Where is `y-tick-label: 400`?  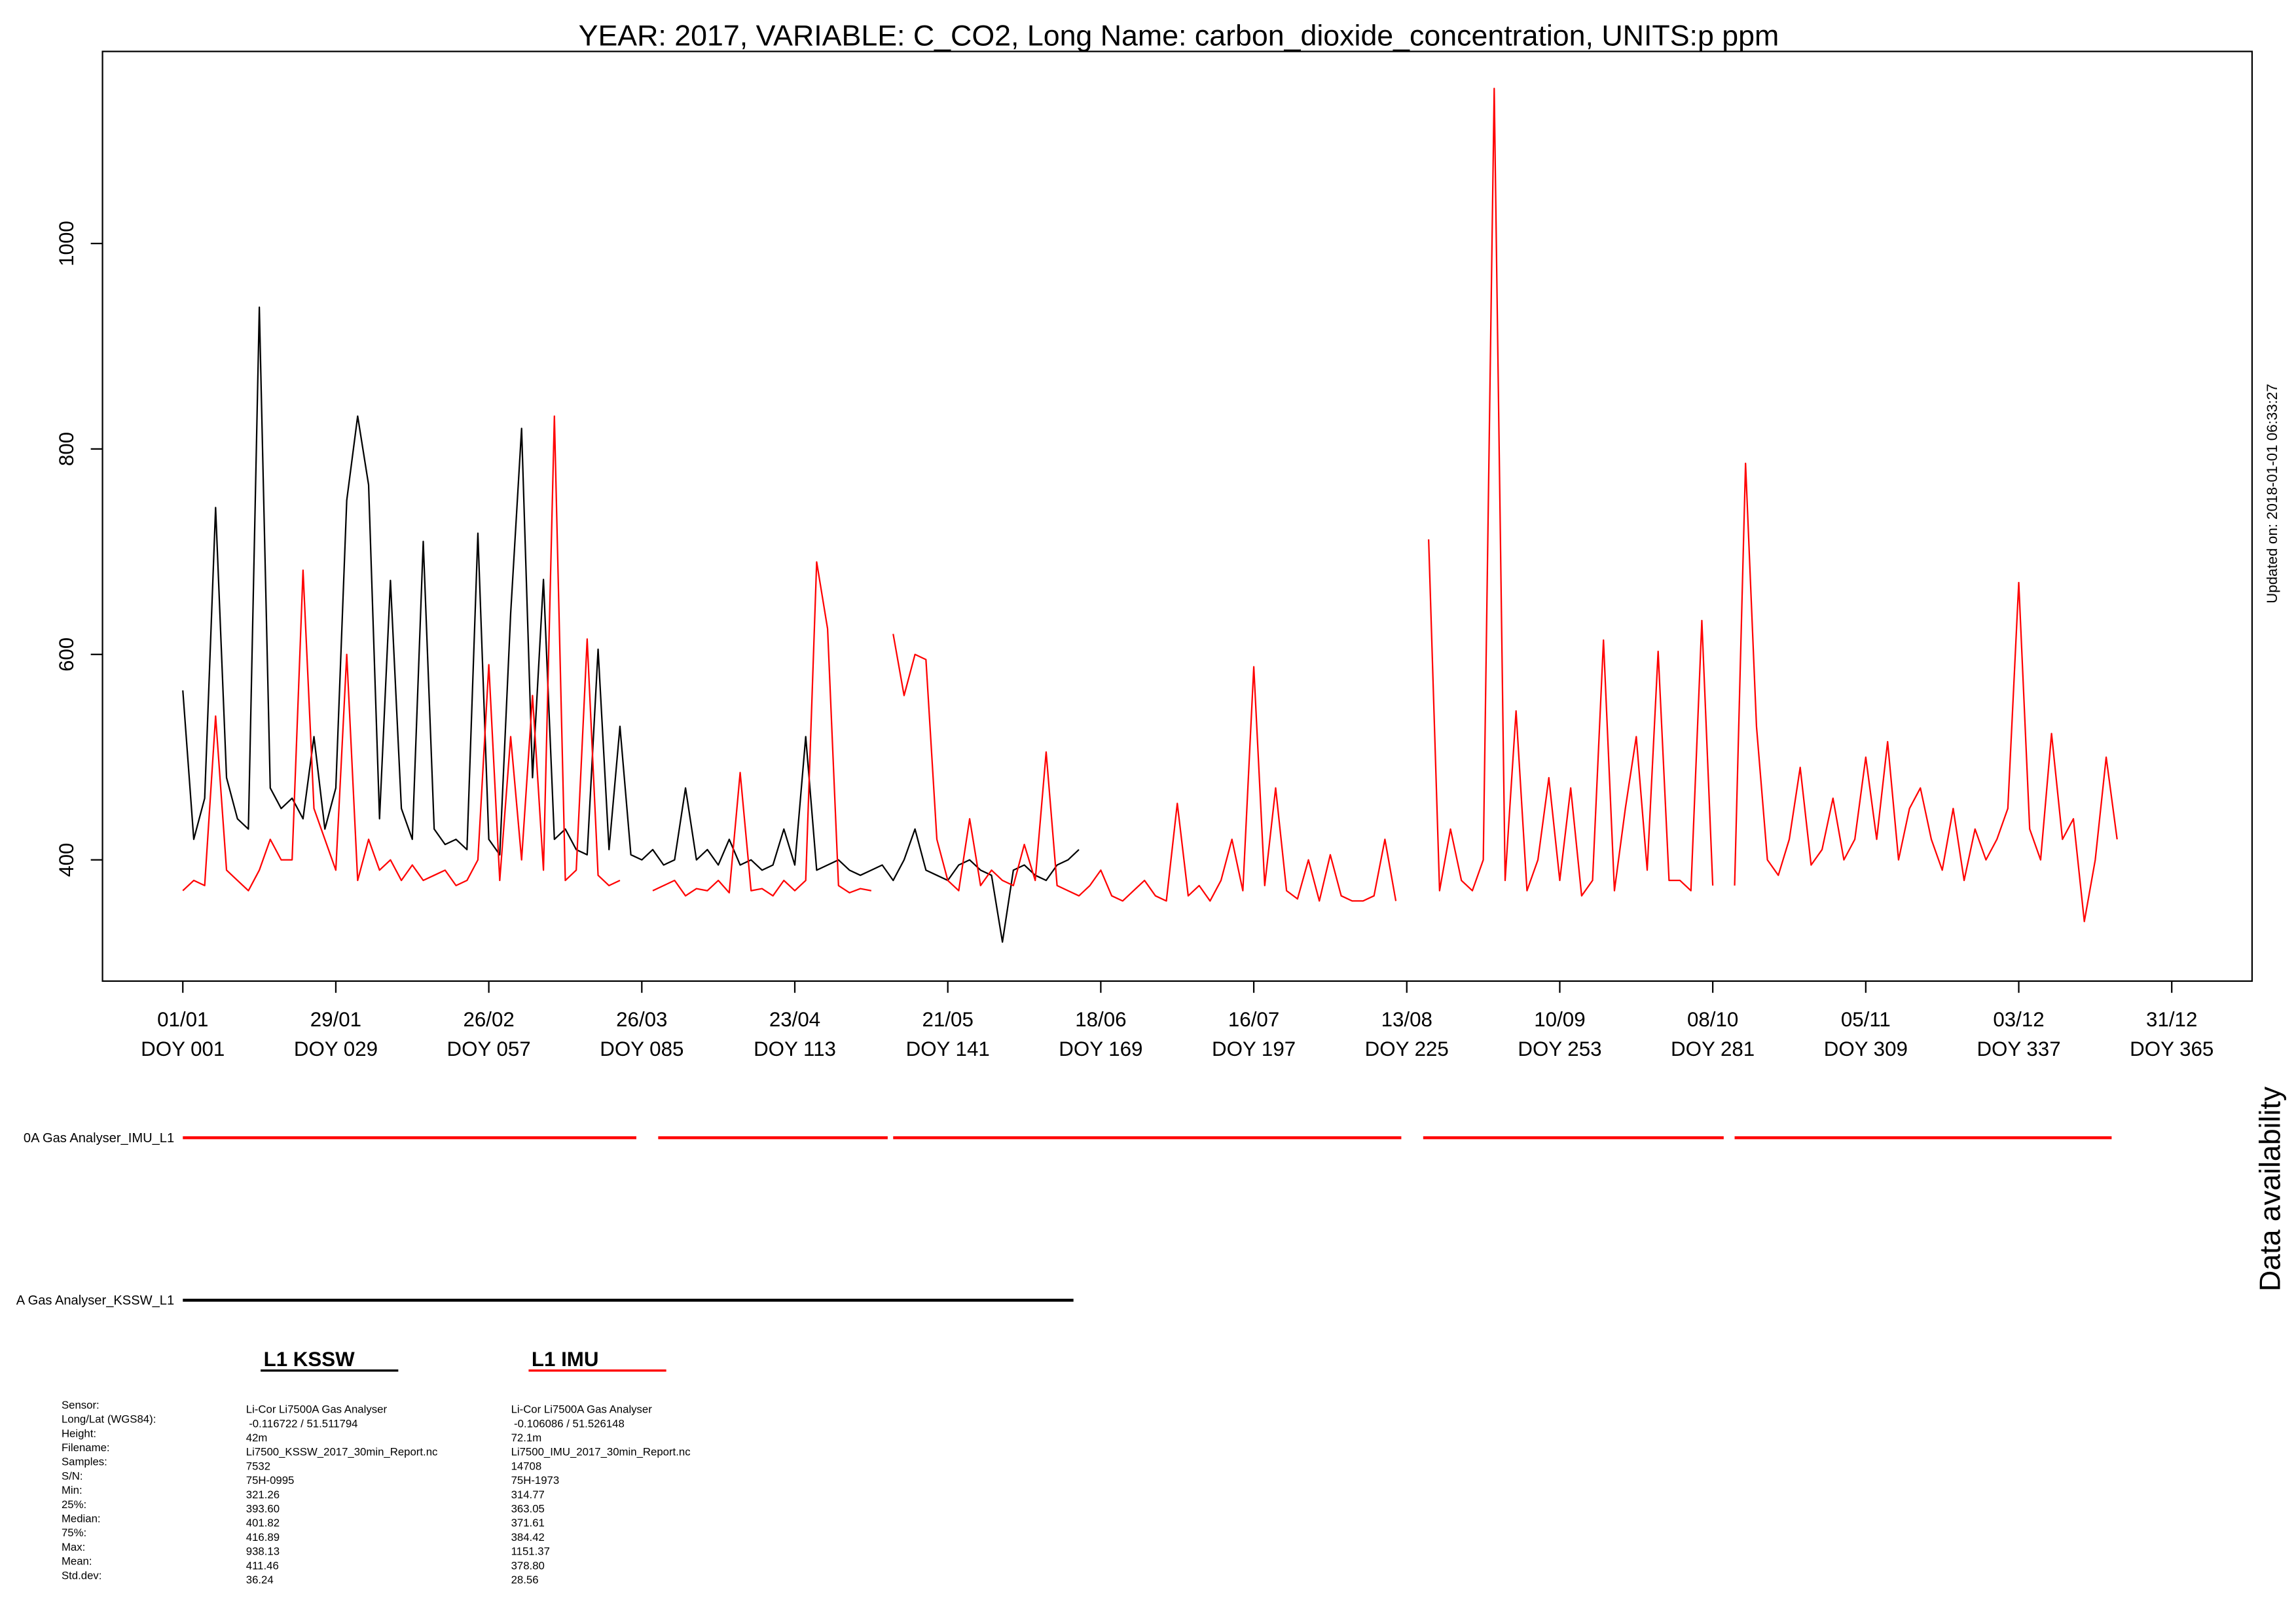
y-tick-label: 400 is located at coordinates (66, 860).